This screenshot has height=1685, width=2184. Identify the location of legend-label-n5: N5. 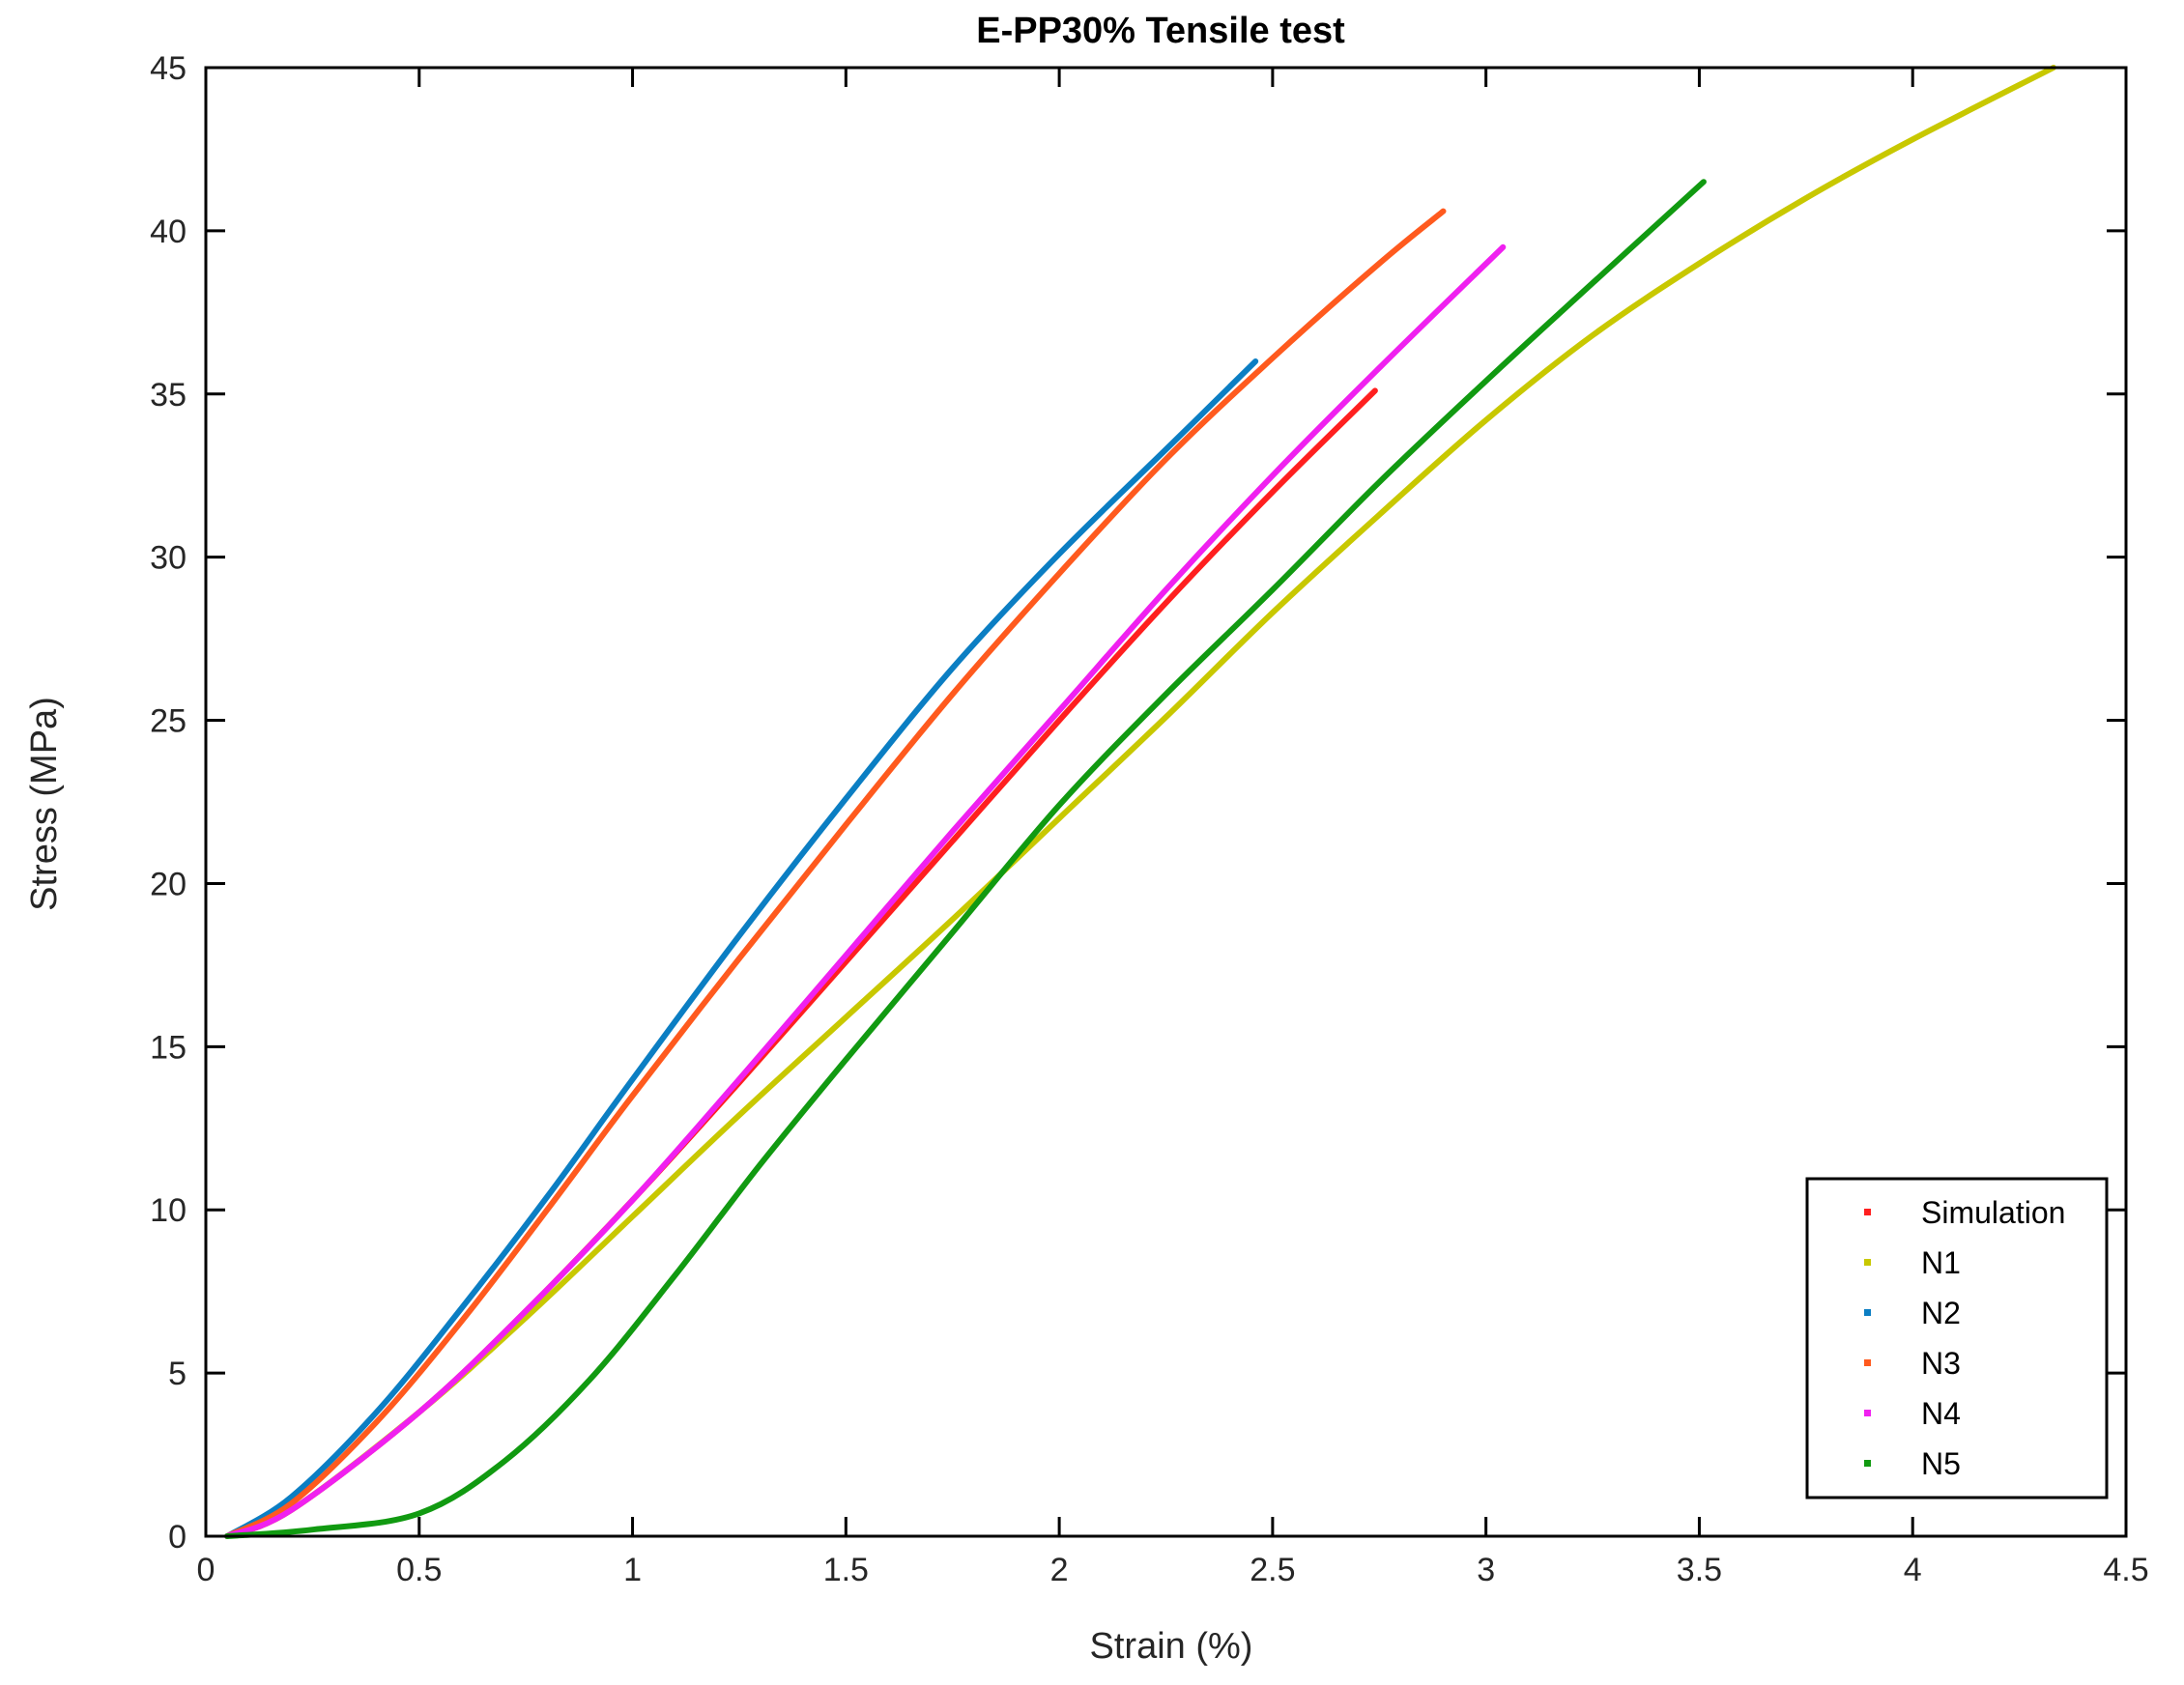
(1941, 1463).